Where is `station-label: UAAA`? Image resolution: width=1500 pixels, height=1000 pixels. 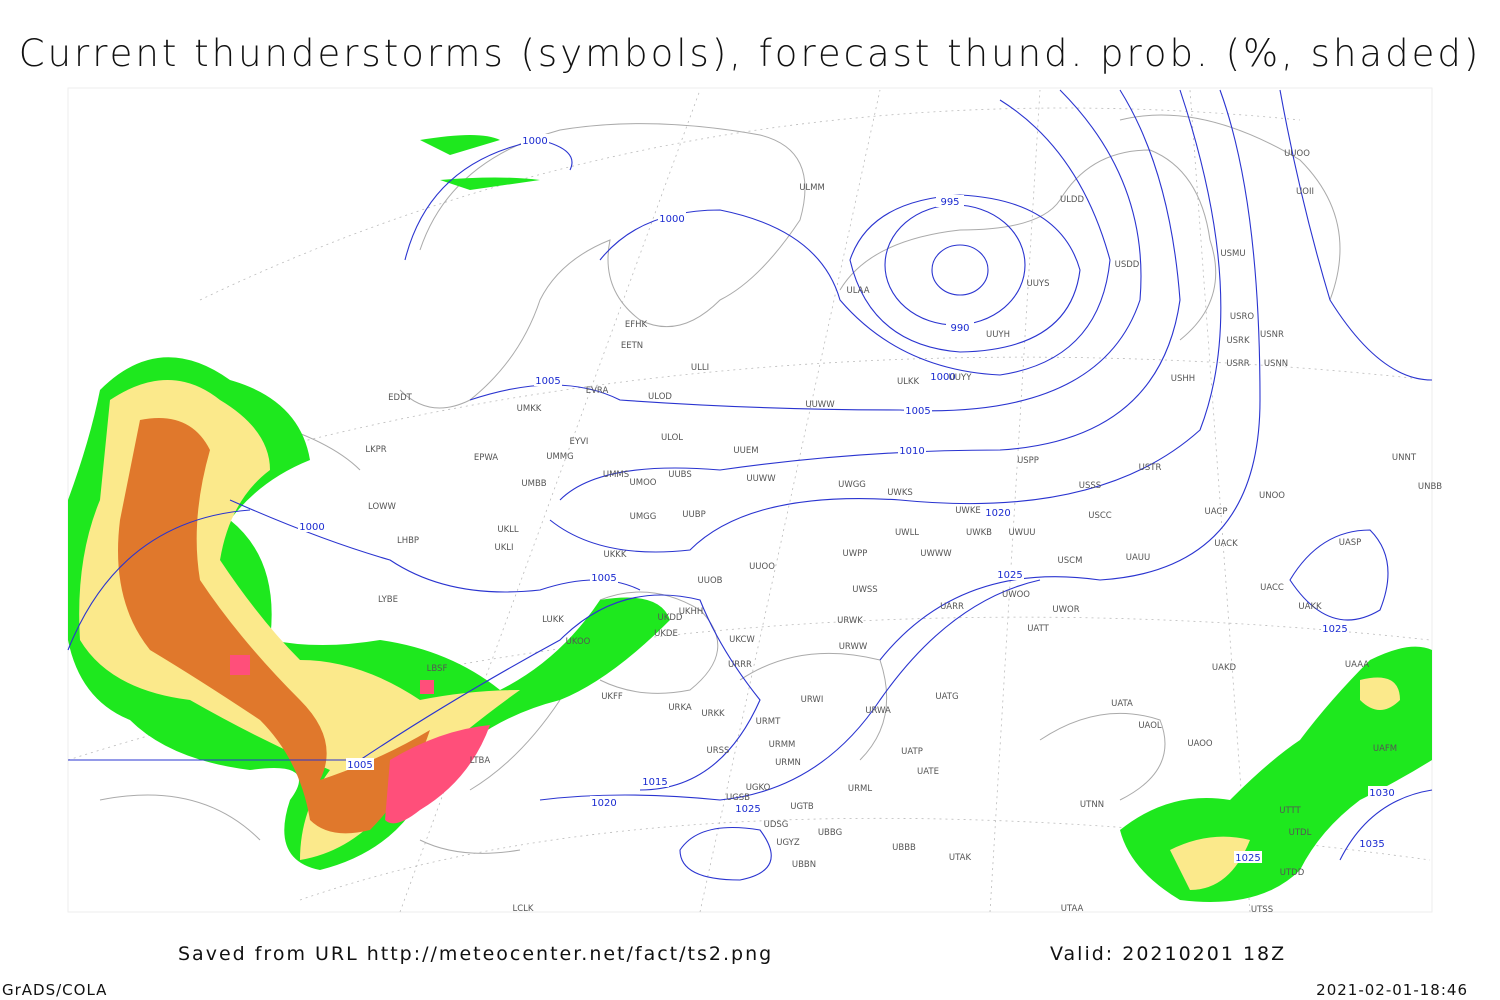 station-label: UAAA is located at coordinates (1357, 665).